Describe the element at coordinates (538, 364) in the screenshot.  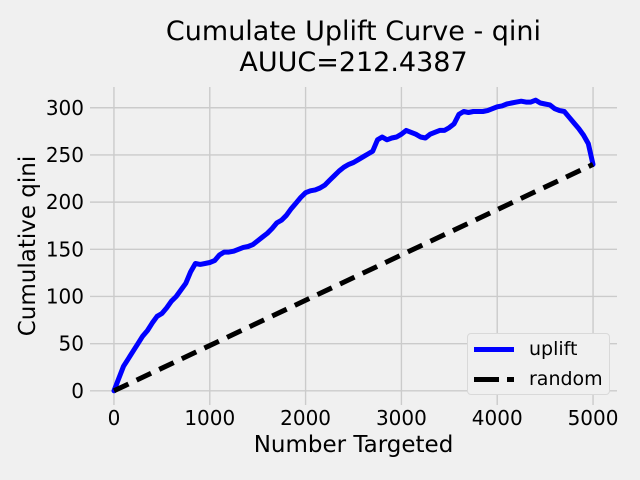
I see `legend: uplift random` at that location.